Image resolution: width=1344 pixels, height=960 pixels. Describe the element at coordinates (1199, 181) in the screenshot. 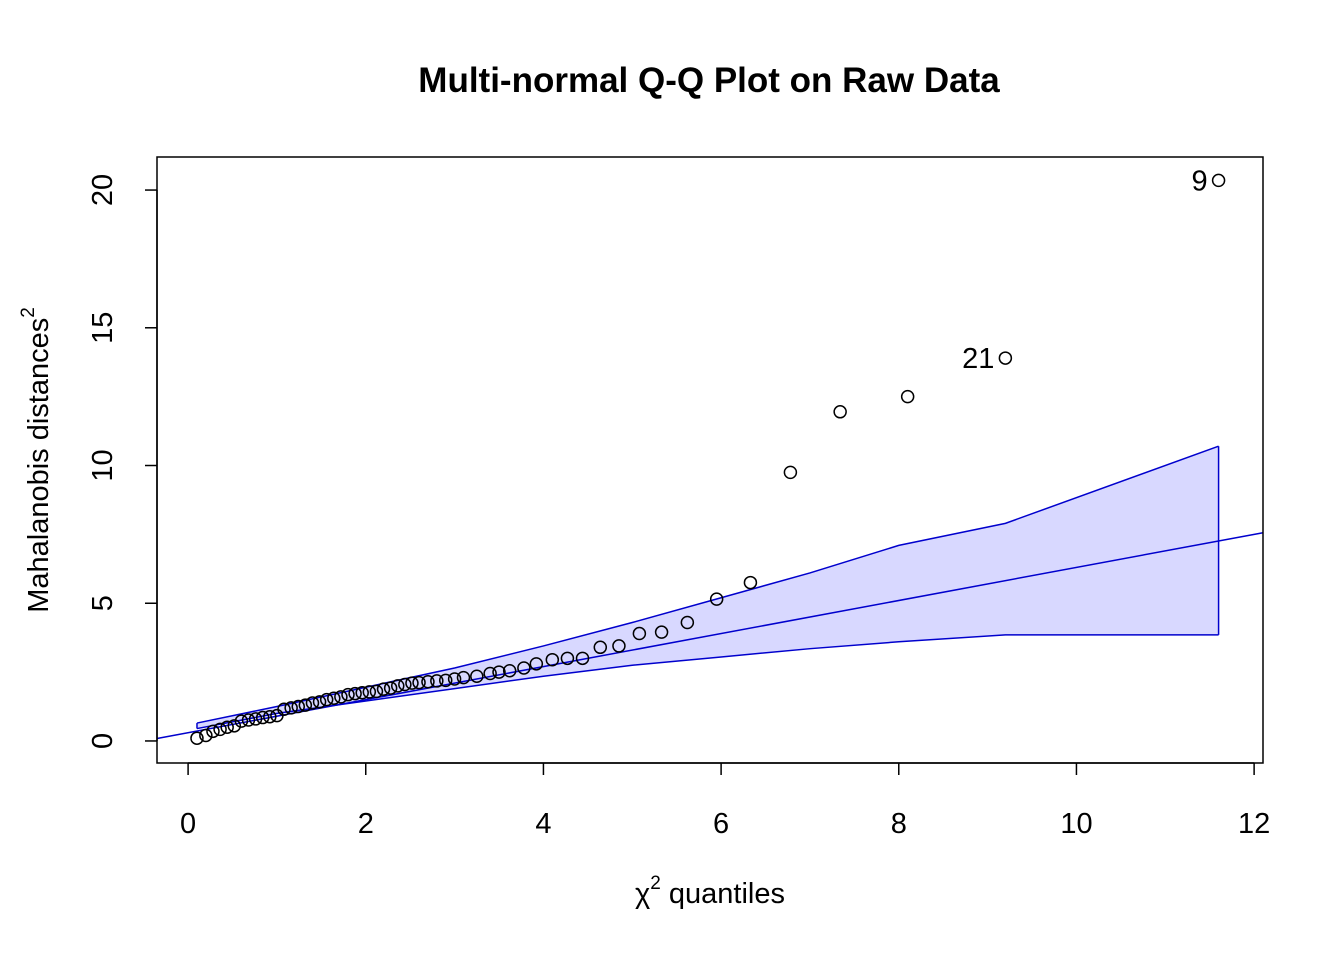

I see `point-label: 9` at that location.